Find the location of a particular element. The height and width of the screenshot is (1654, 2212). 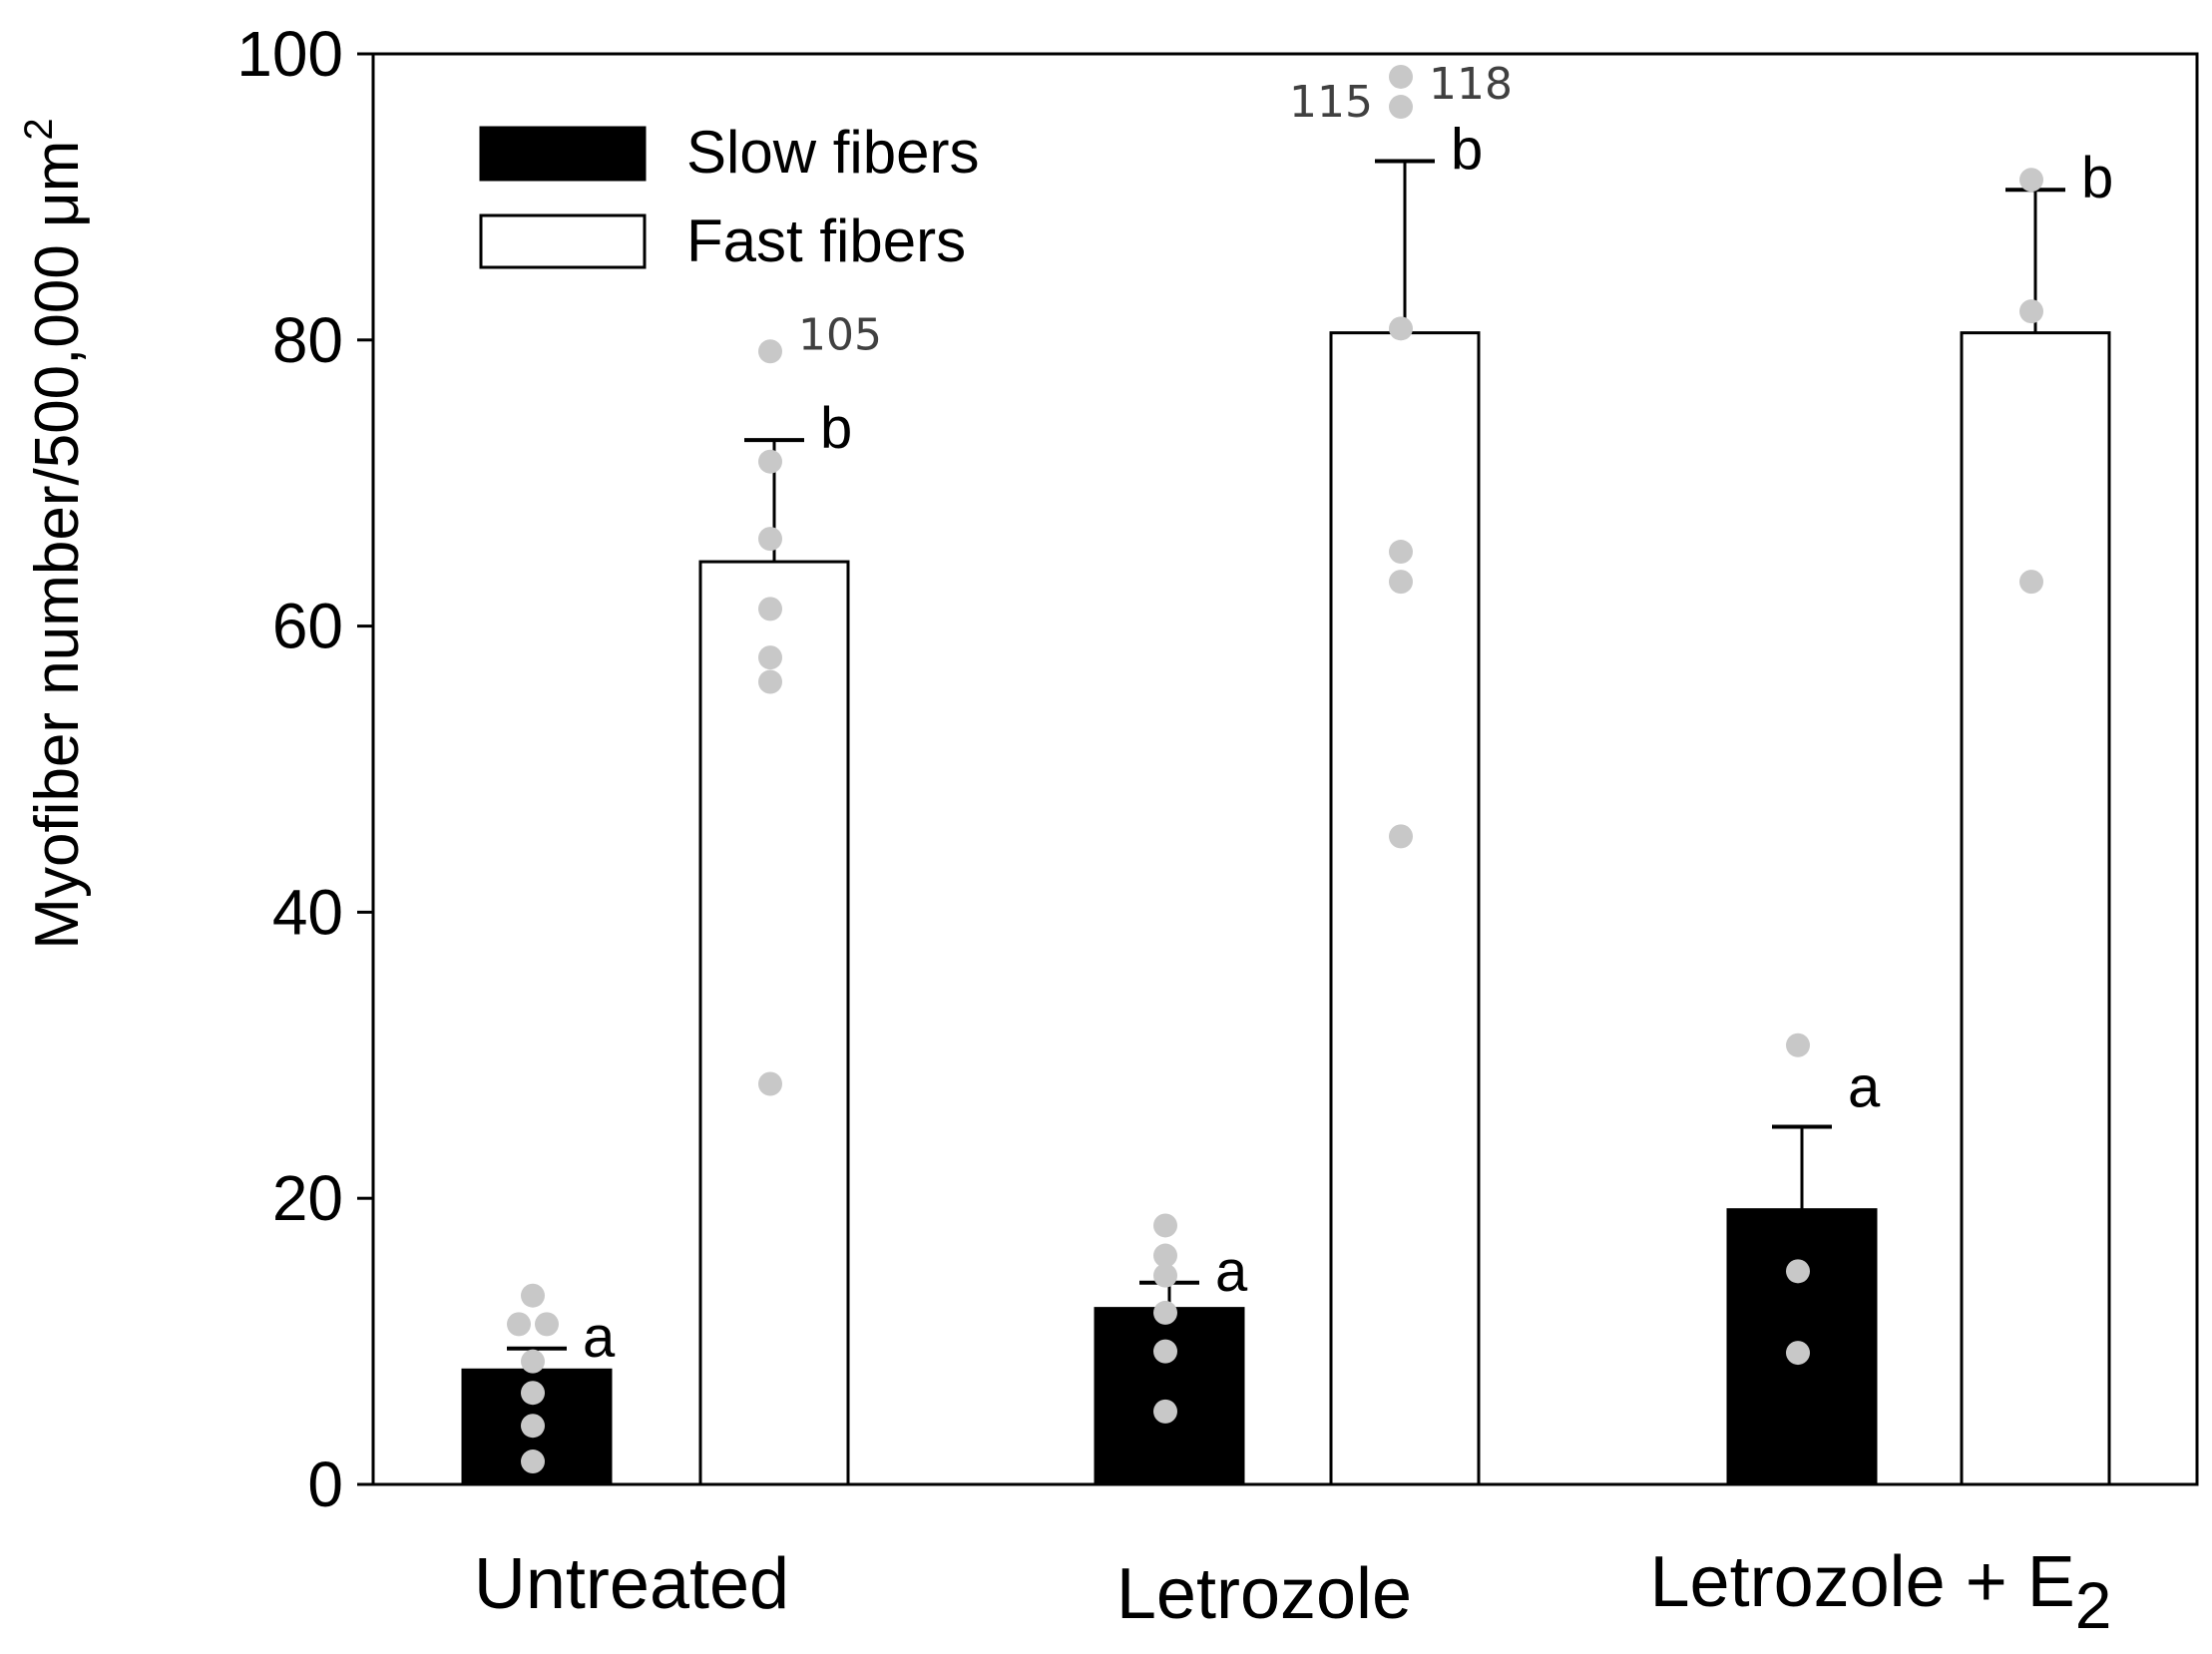

significance-letter-slow-0: a is located at coordinates (599, 1337).